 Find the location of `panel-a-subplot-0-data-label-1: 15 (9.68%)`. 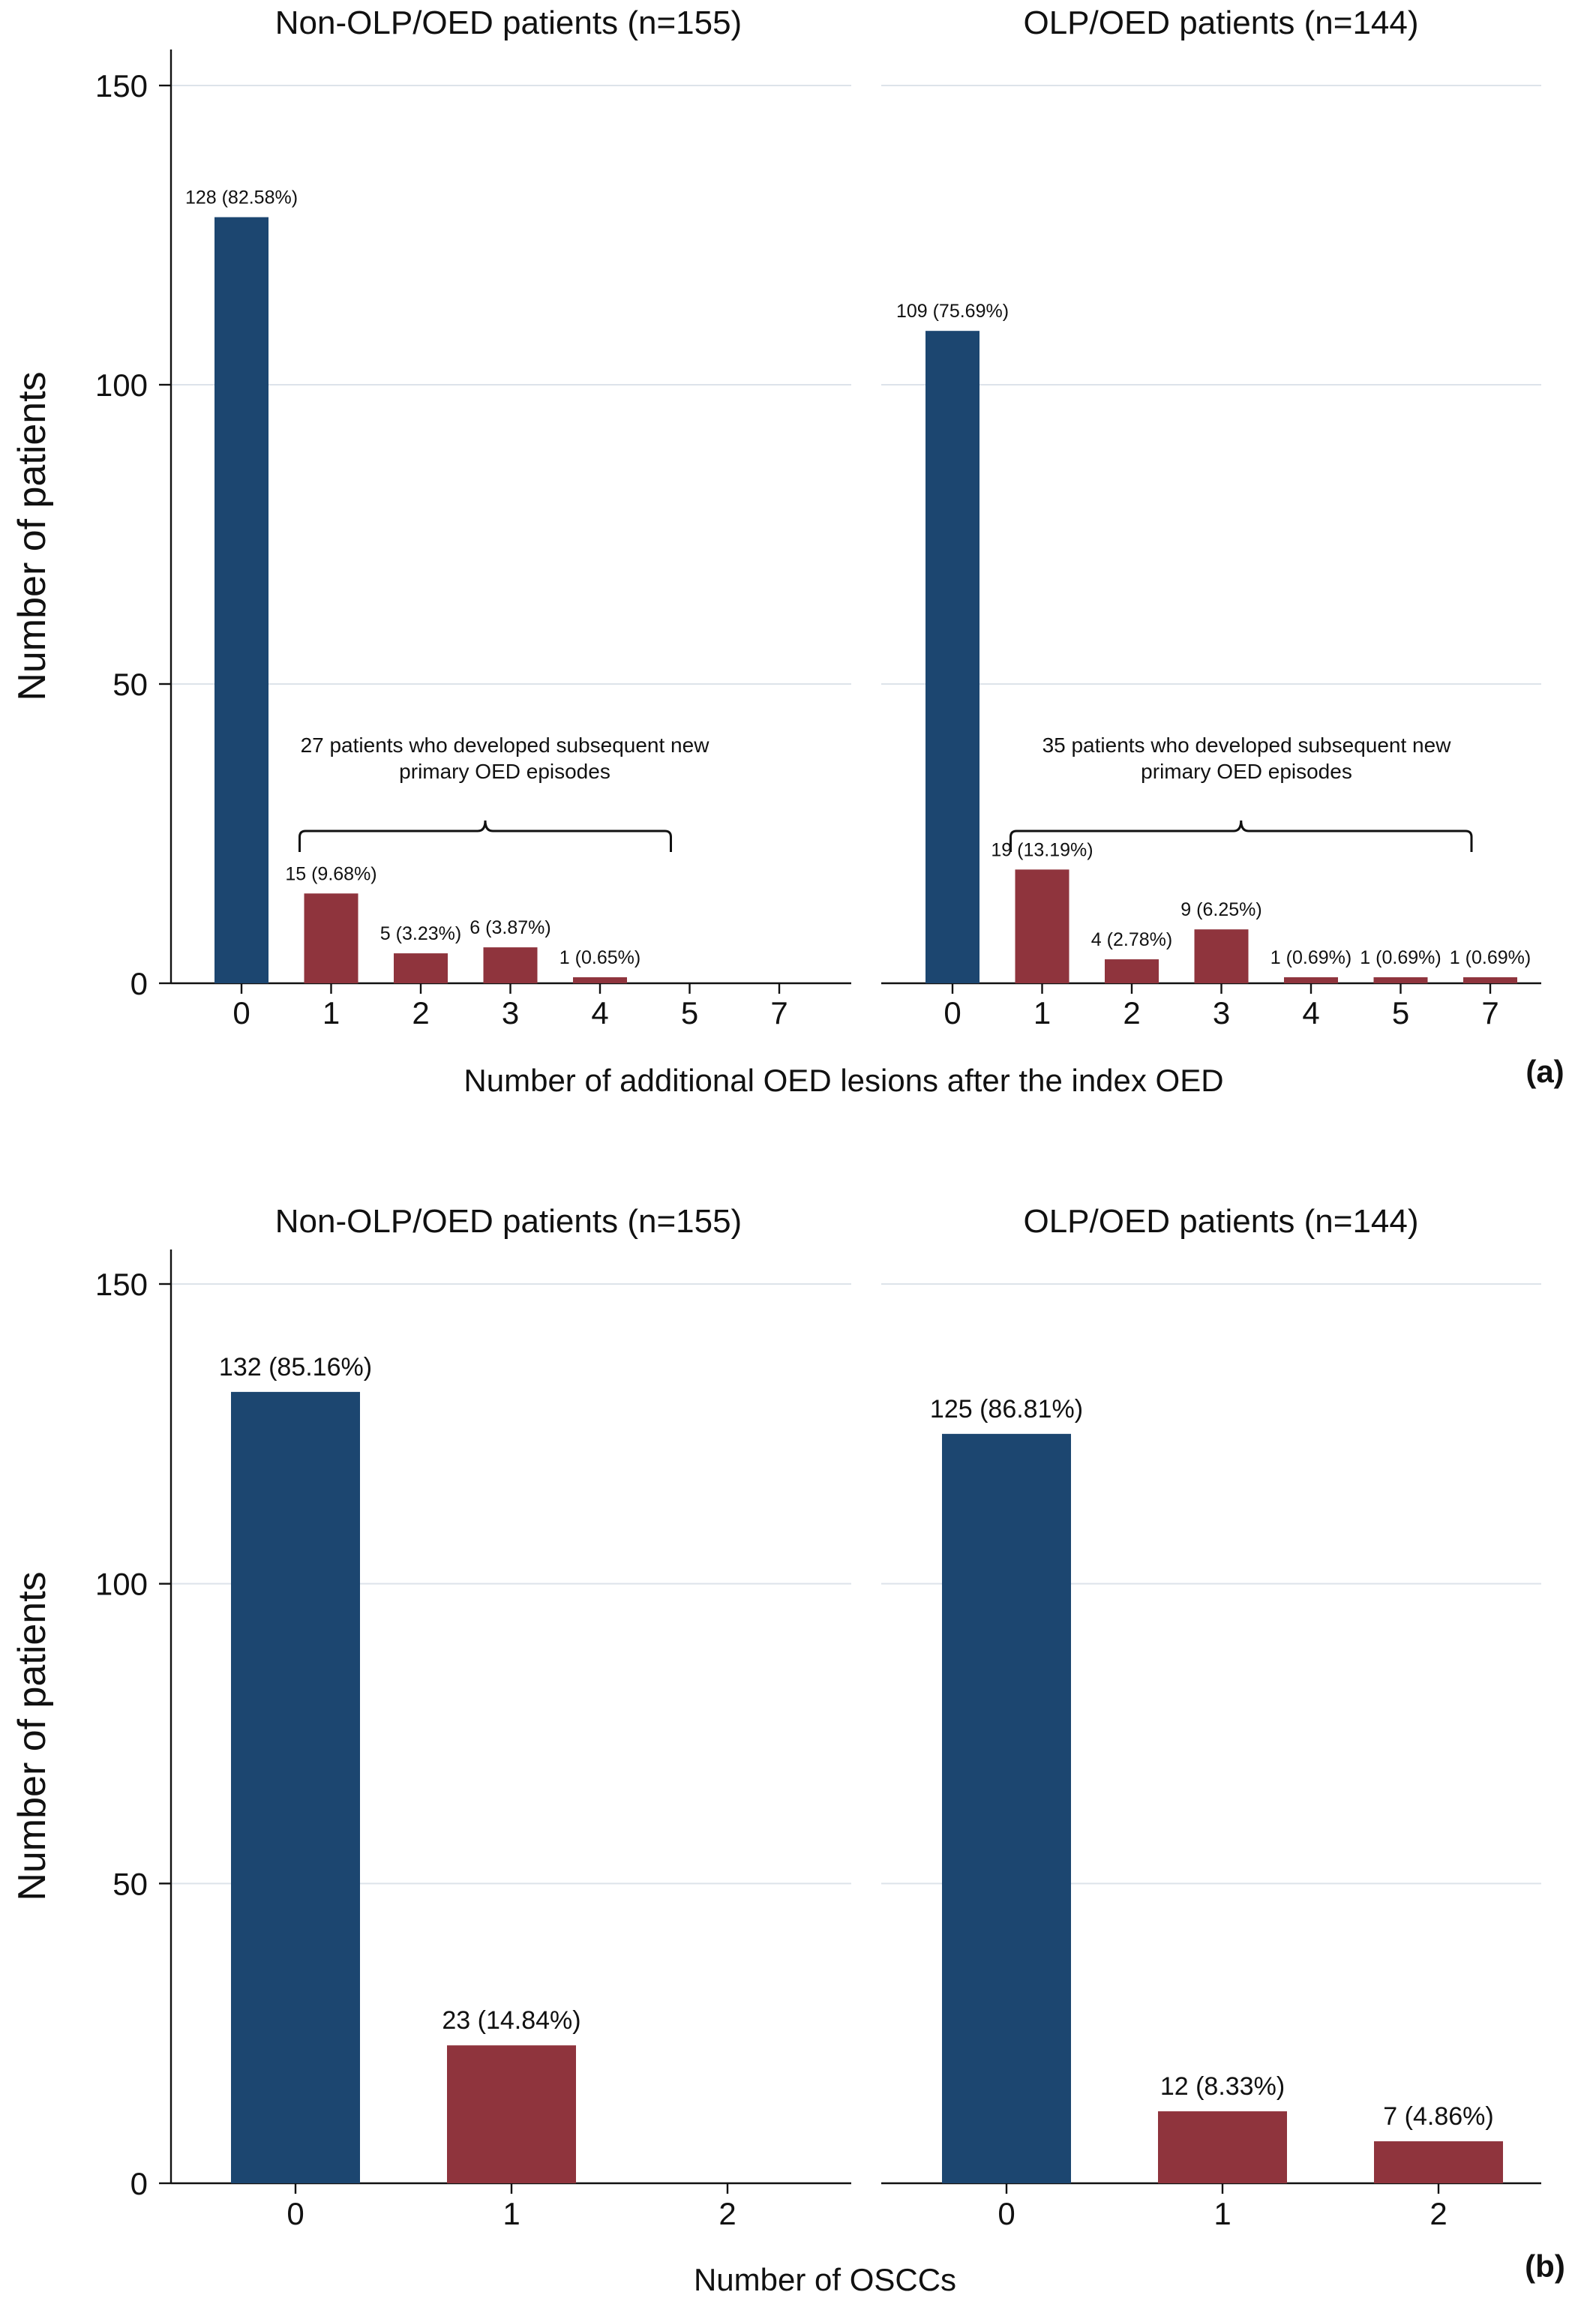

panel-a-subplot-0-data-label-1: 15 (9.68%) is located at coordinates (330, 873).